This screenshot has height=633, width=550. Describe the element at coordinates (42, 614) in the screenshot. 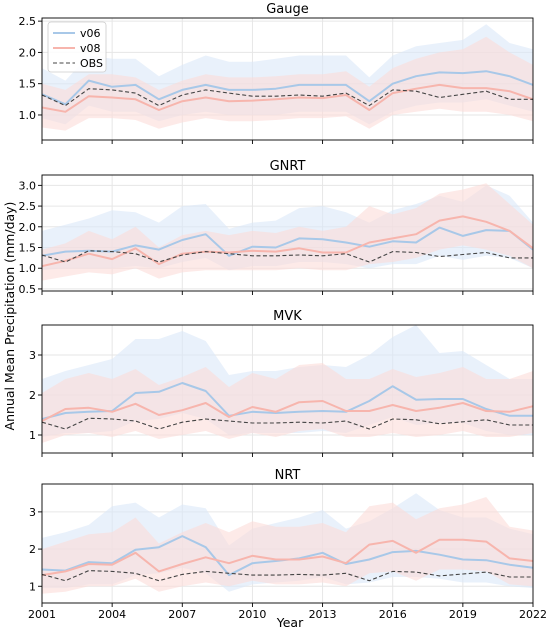

I see `x-tick-label: 2001` at that location.